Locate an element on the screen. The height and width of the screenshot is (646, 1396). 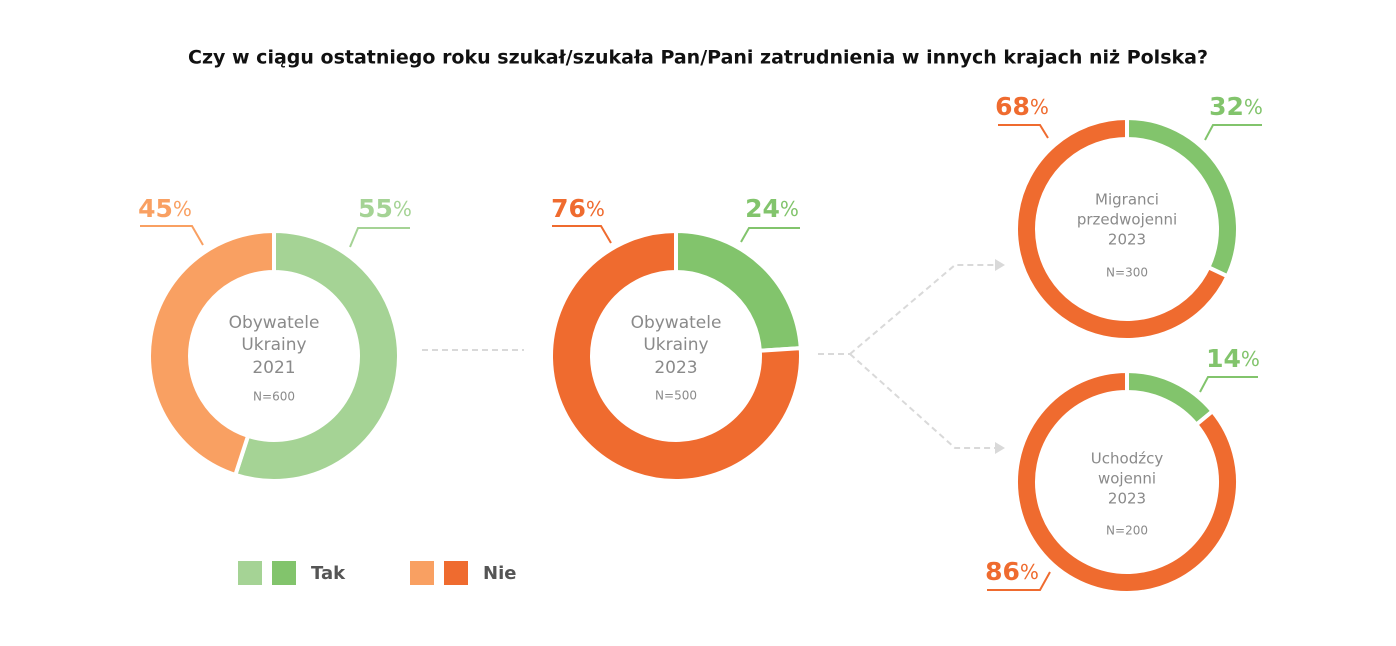
value-number: 76 is located at coordinates (568, 208).